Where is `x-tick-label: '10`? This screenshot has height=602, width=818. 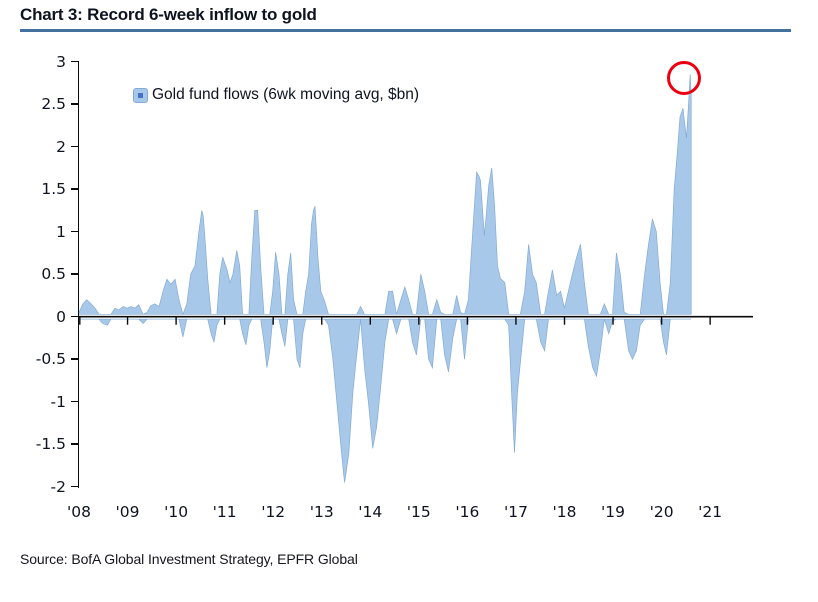 x-tick-label: '10 is located at coordinates (176, 512).